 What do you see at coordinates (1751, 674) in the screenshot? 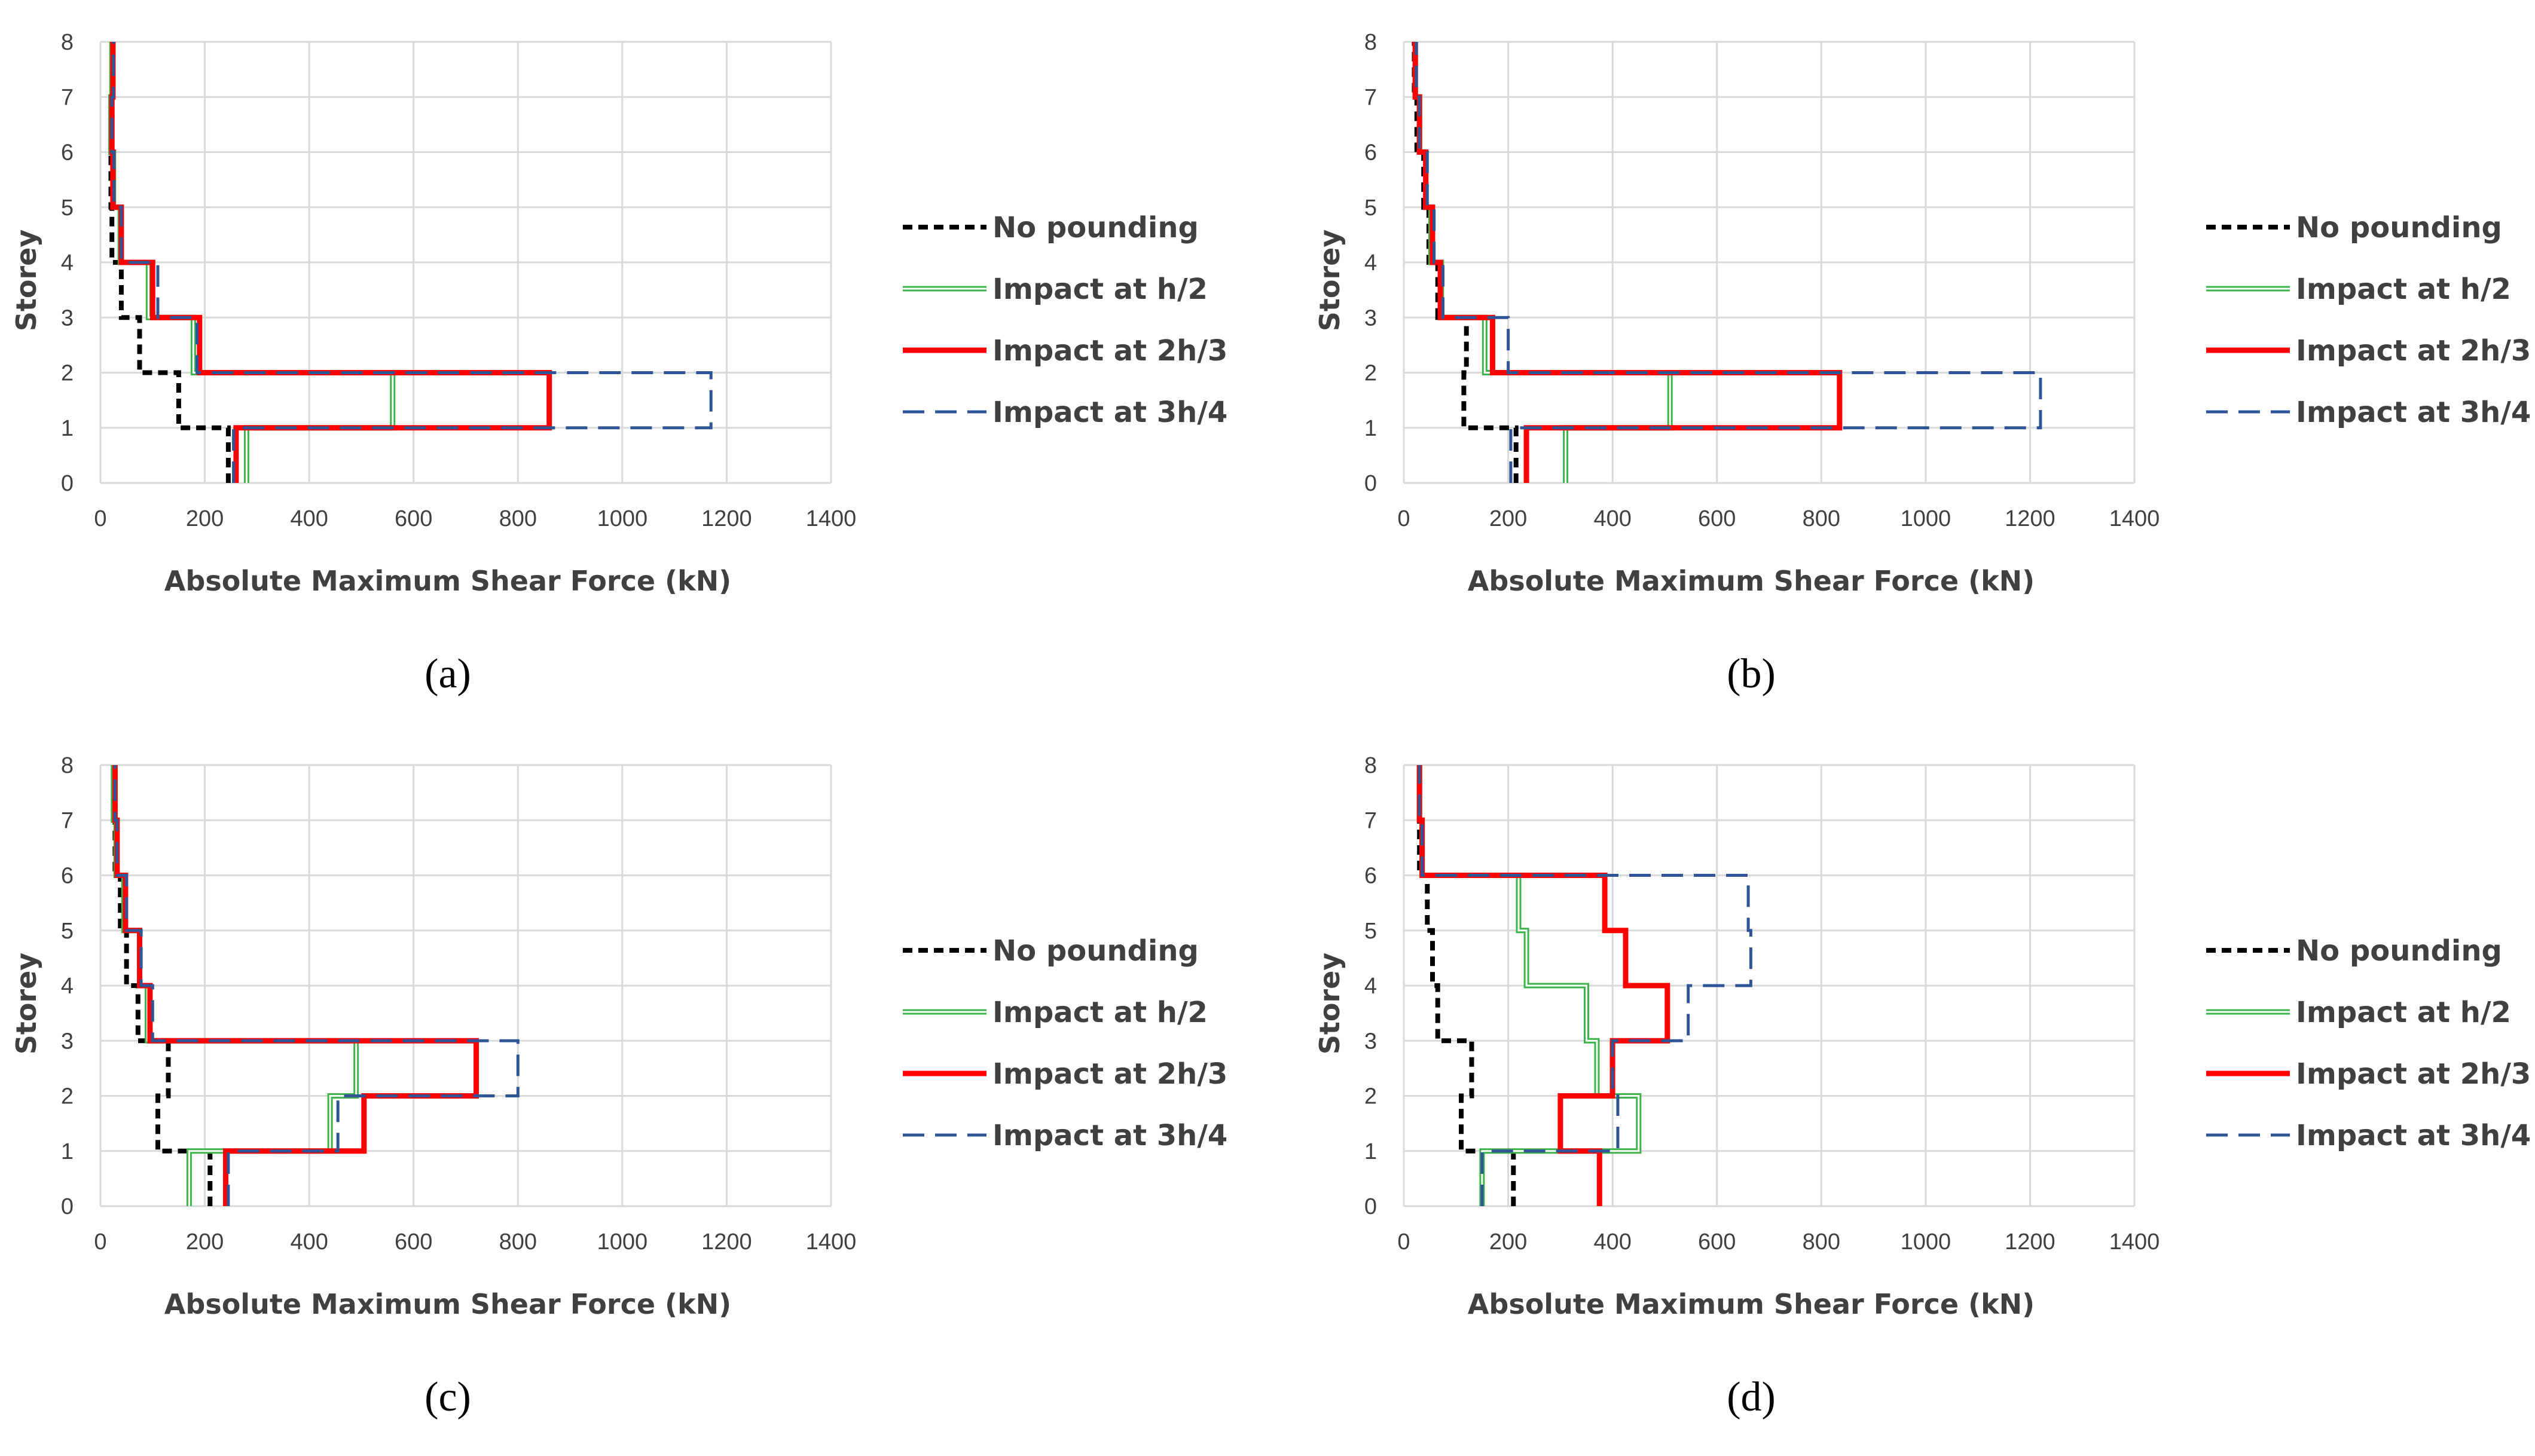
I see `panel-label: (b)` at bounding box center [1751, 674].